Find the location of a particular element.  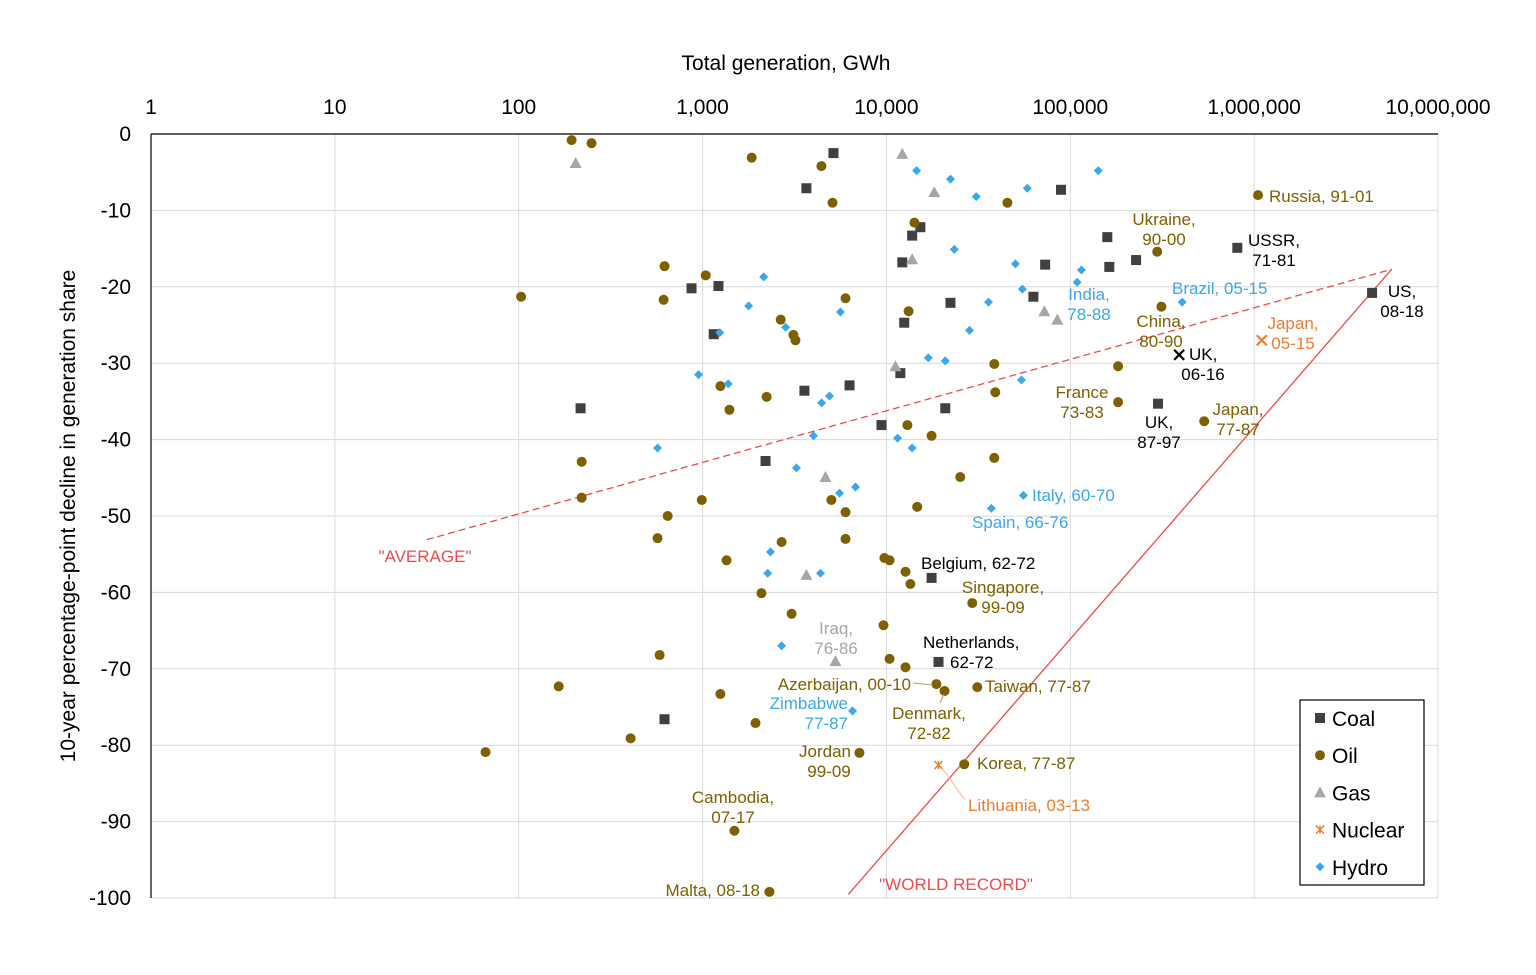

annotation-label: Italy, 60-70 is located at coordinates (1073, 495).